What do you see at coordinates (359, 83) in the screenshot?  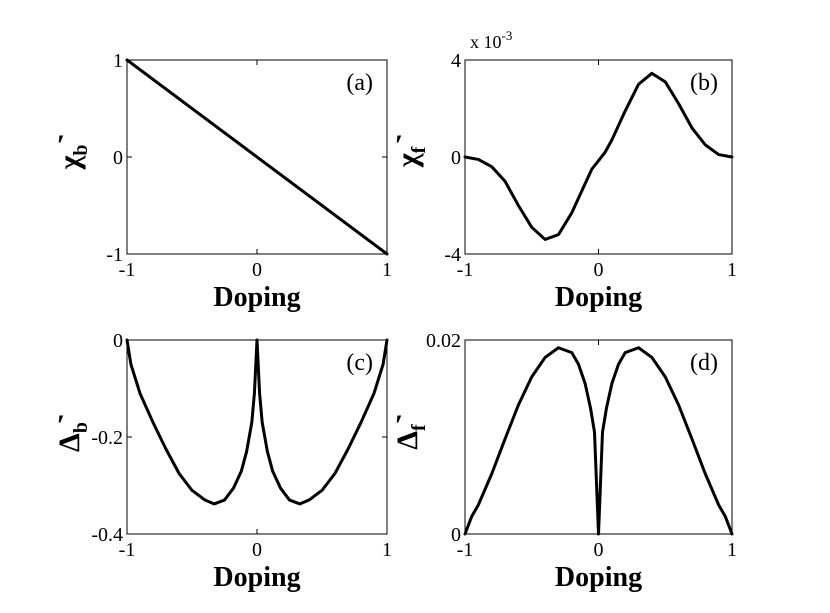 I see `panel-label: (a)` at bounding box center [359, 83].